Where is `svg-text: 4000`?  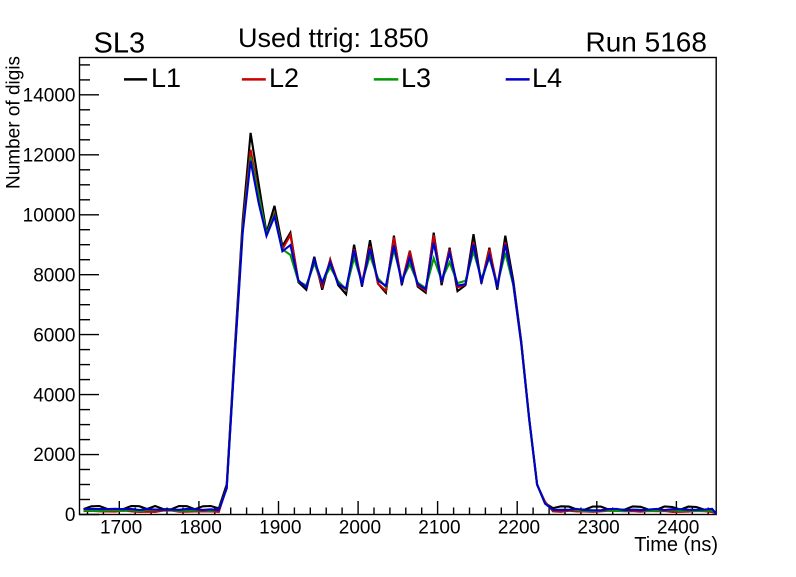 svg-text: 4000 is located at coordinates (54, 395).